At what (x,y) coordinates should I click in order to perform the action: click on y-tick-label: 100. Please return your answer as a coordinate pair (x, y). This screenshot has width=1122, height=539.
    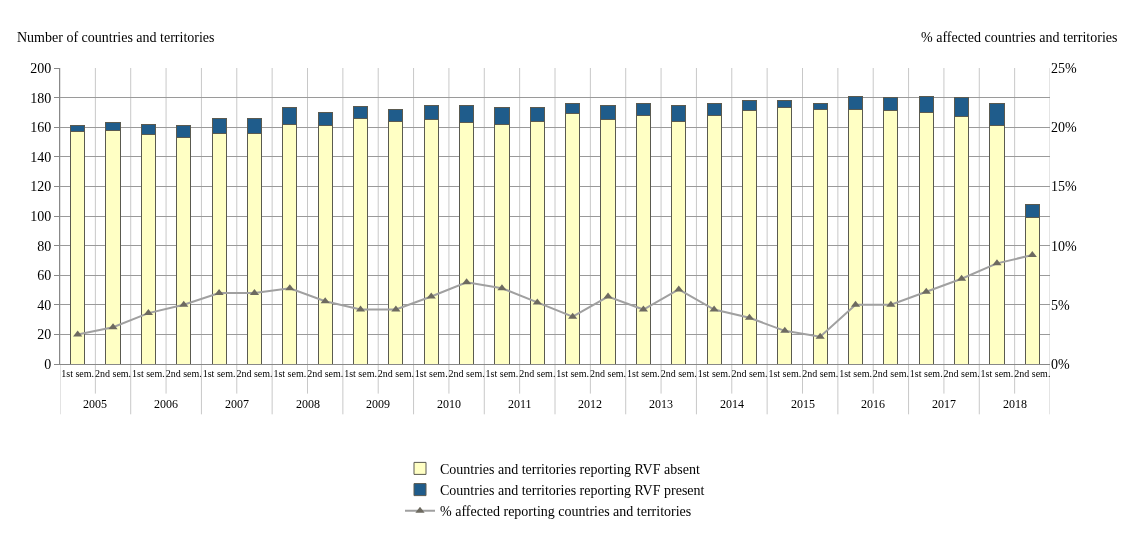
    Looking at the image, I should click on (41, 216).